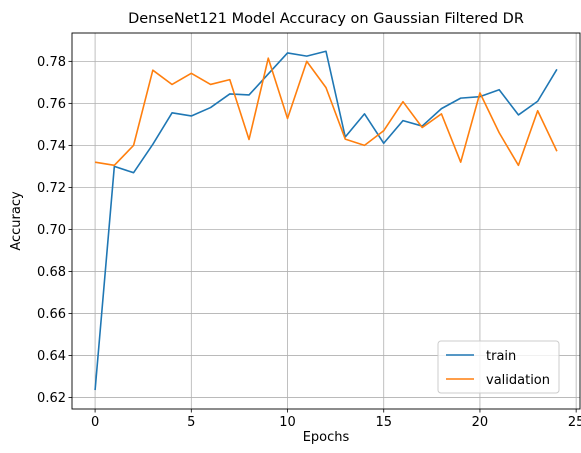  Describe the element at coordinates (326, 437) in the screenshot. I see `x-axis-label: Epochs` at that location.